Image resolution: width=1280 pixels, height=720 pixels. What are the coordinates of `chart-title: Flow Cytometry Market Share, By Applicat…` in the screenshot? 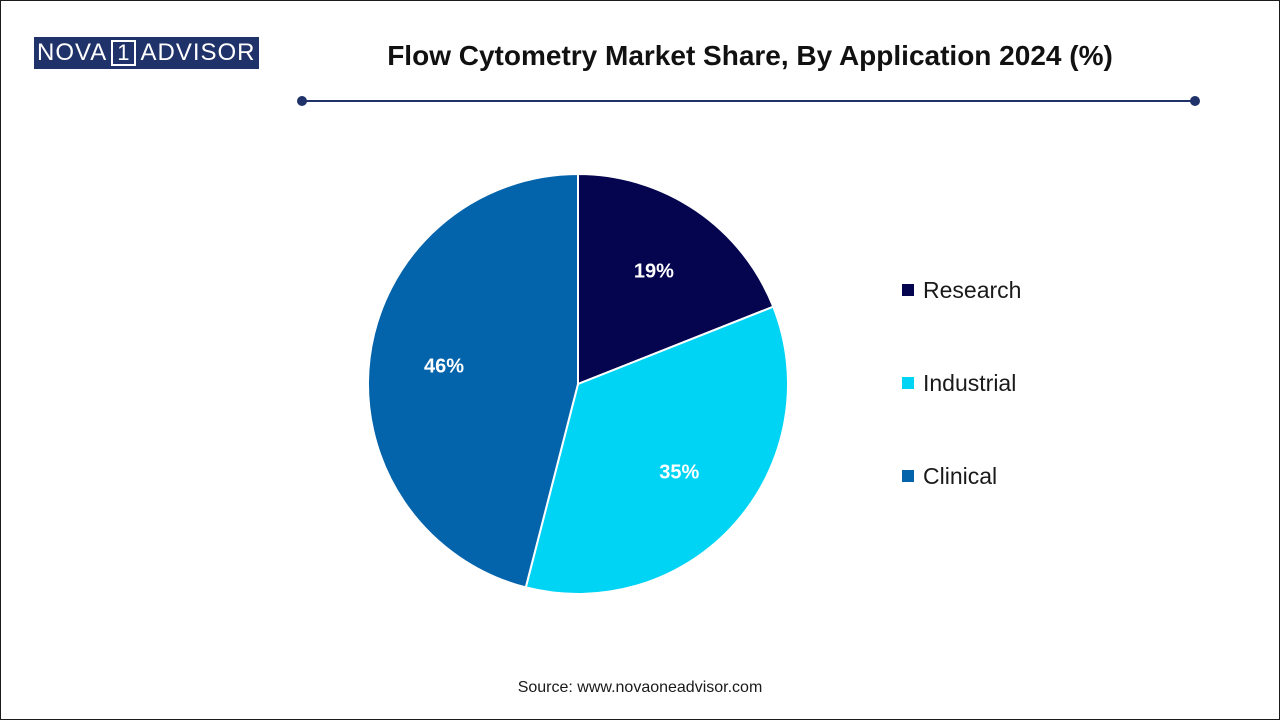 It's located at (750, 55).